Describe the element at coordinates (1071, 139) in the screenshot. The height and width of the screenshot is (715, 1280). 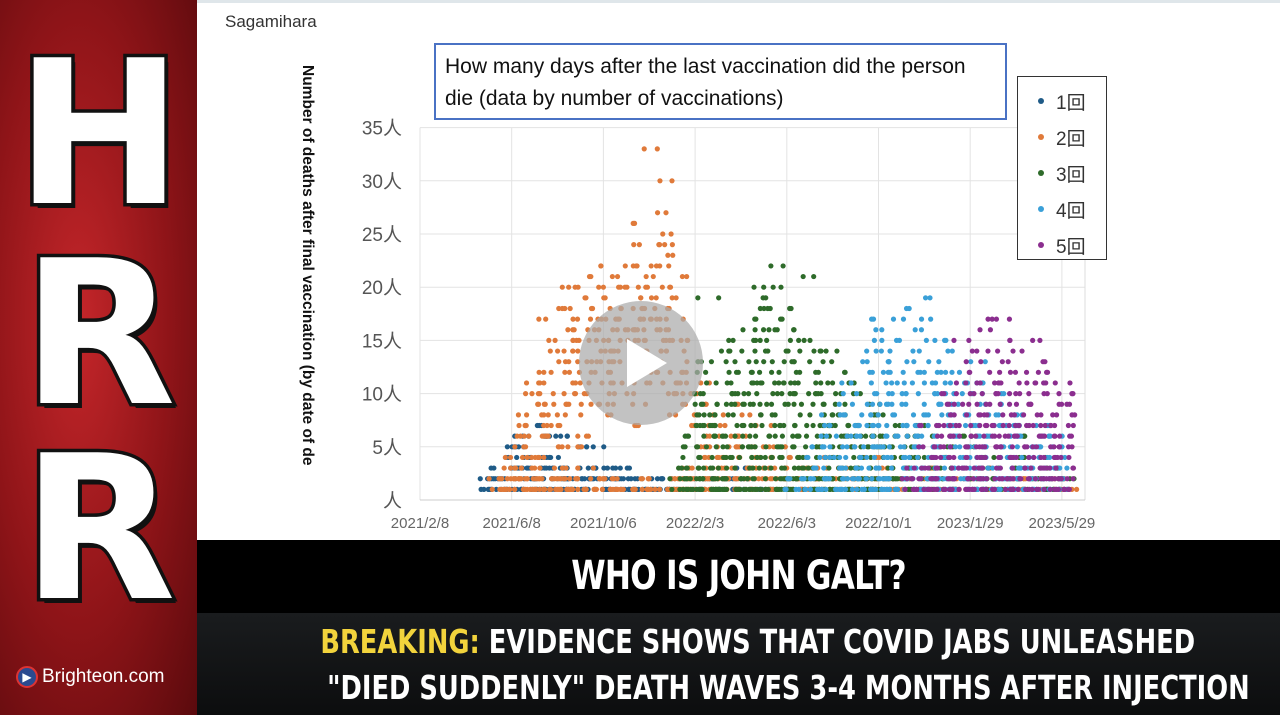
I see `legend-label: 2回` at that location.